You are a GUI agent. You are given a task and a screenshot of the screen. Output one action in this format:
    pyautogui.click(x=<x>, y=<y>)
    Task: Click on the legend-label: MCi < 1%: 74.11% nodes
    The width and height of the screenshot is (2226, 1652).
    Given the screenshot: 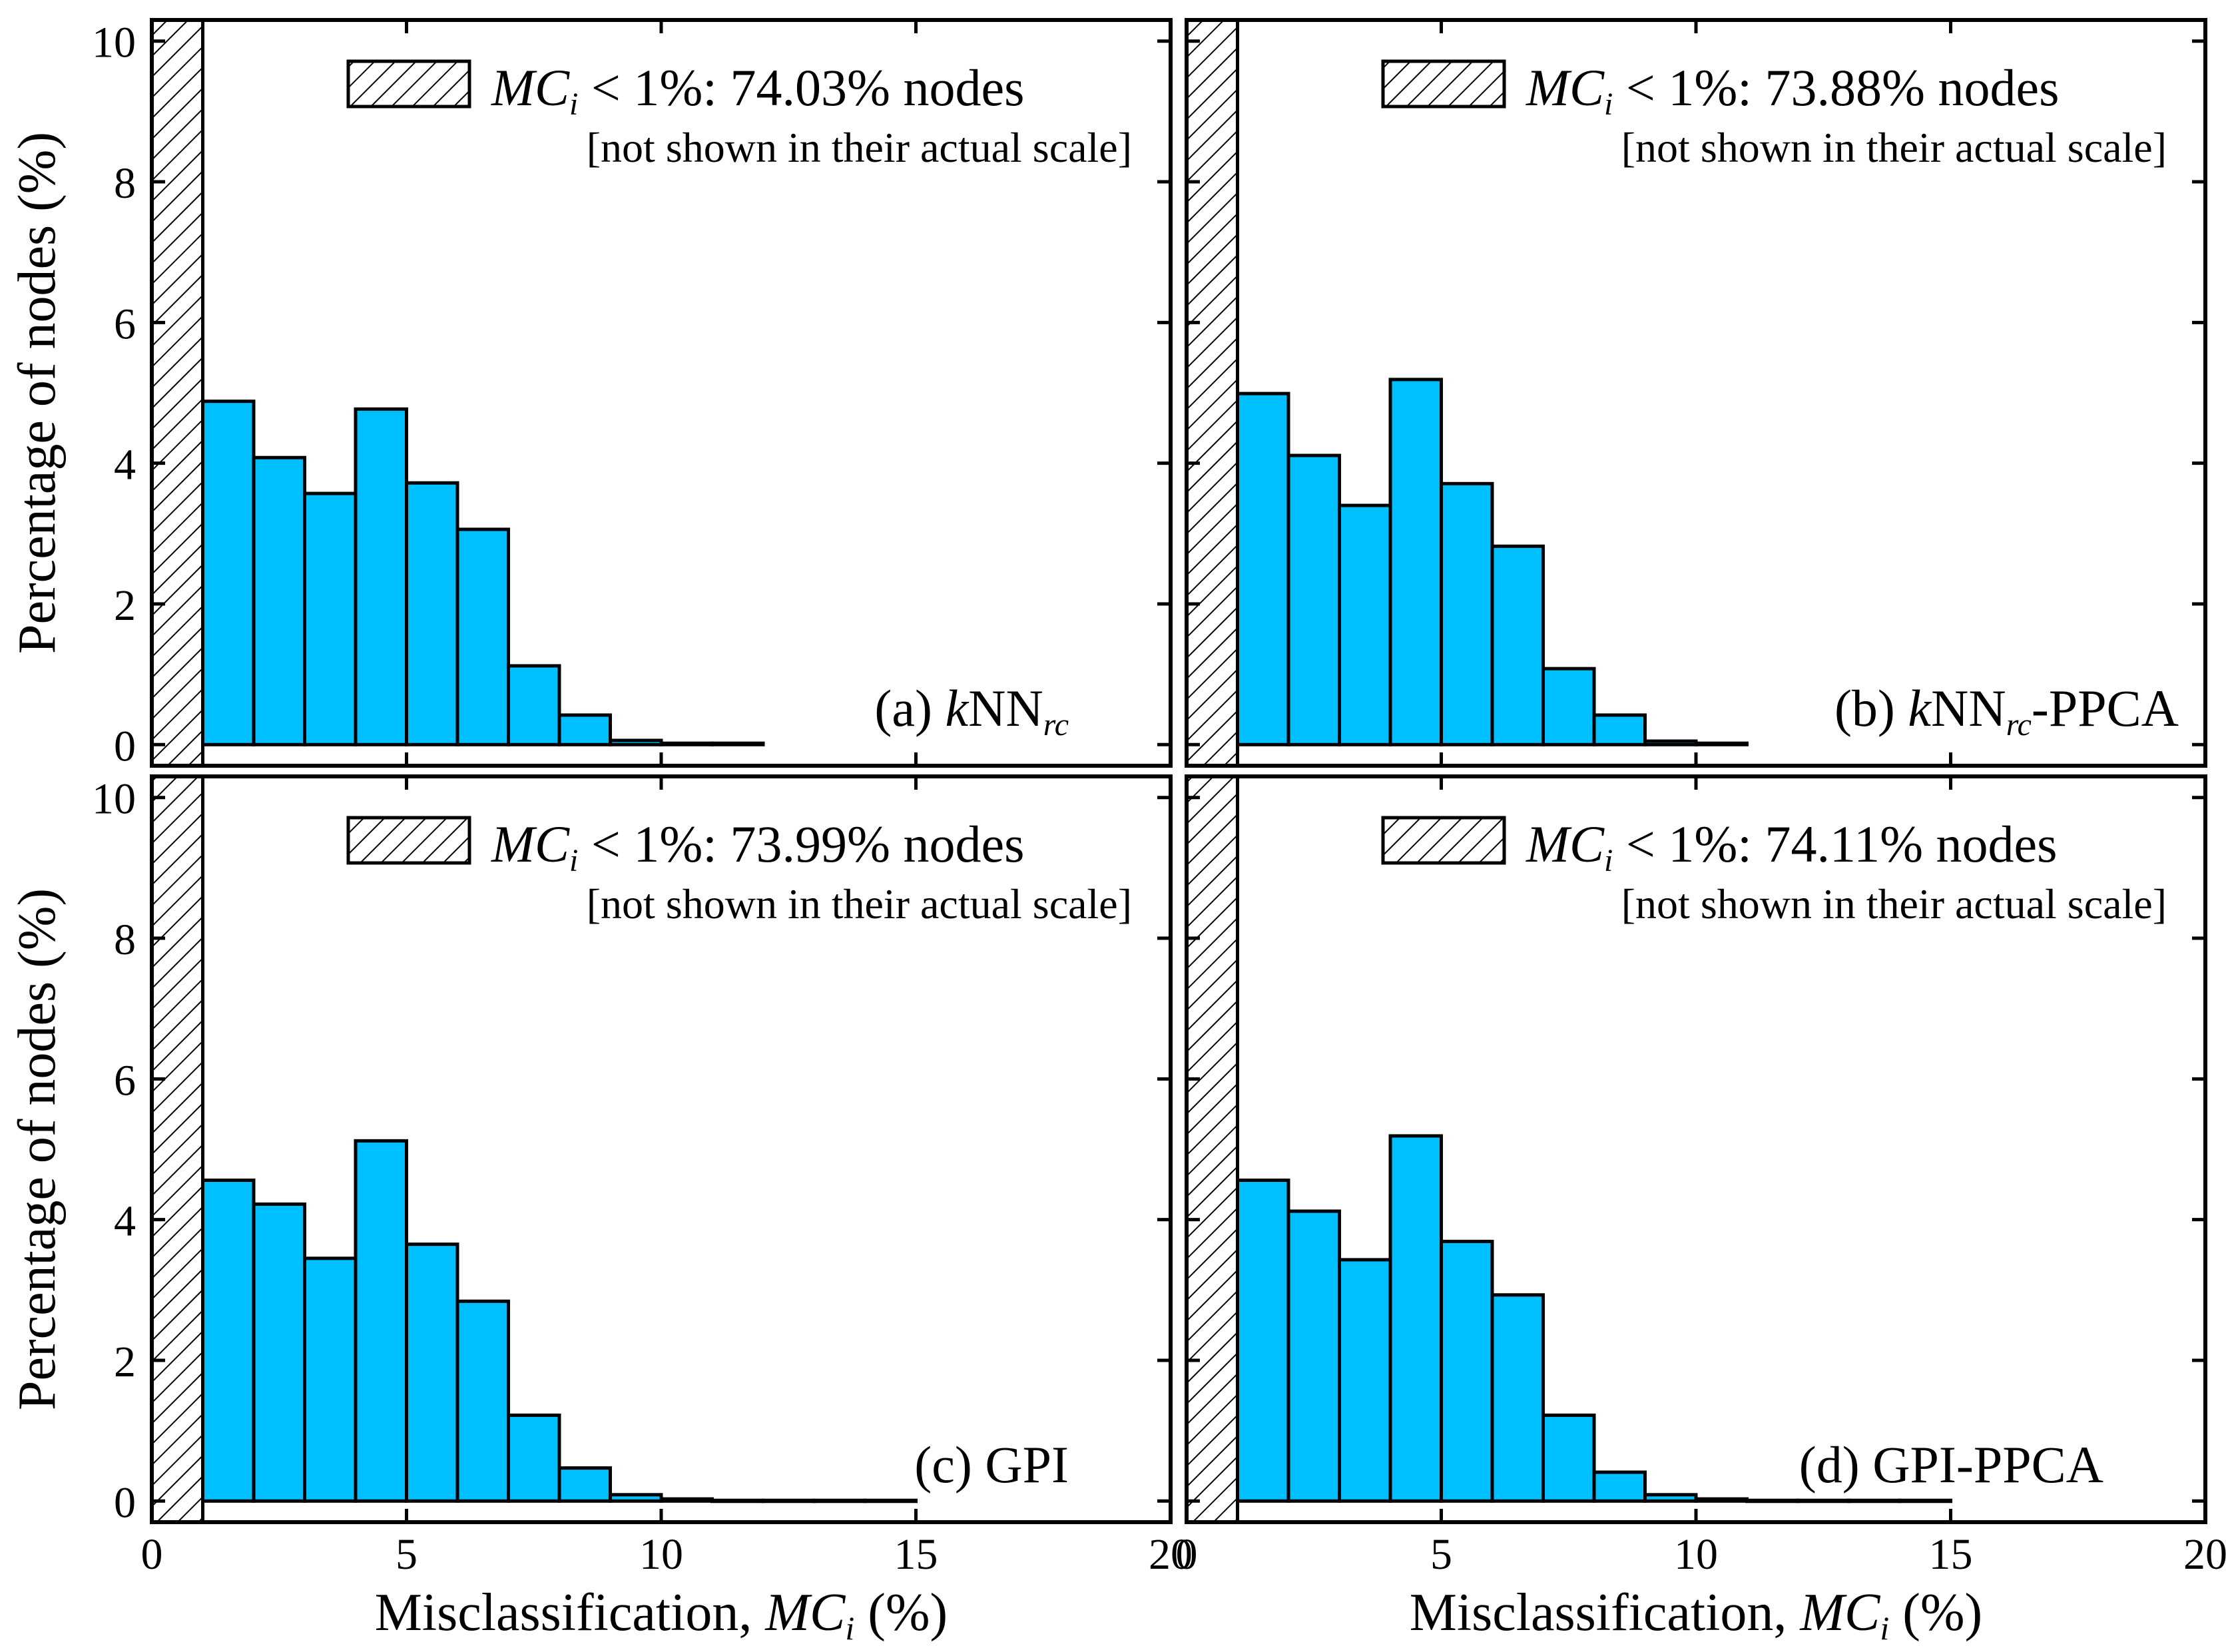 What is the action you would take?
    pyautogui.click(x=1792, y=846)
    